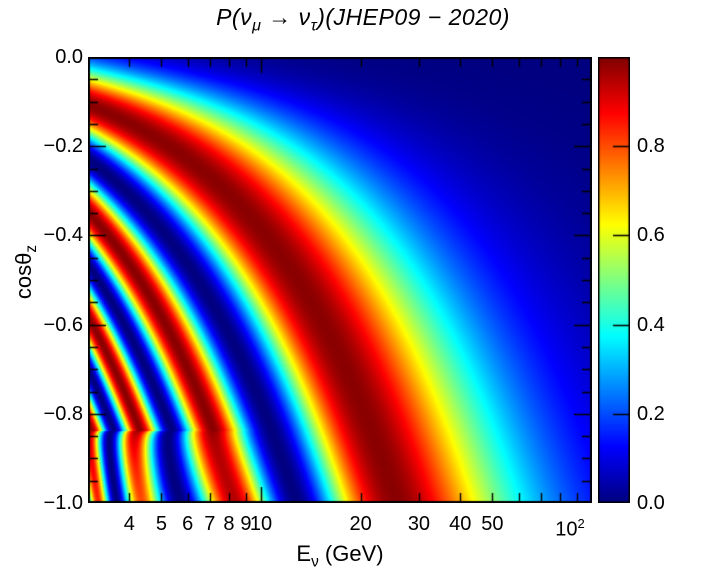 The height and width of the screenshot is (572, 726). Describe the element at coordinates (246, 524) in the screenshot. I see `x-tick-label: 9` at that location.